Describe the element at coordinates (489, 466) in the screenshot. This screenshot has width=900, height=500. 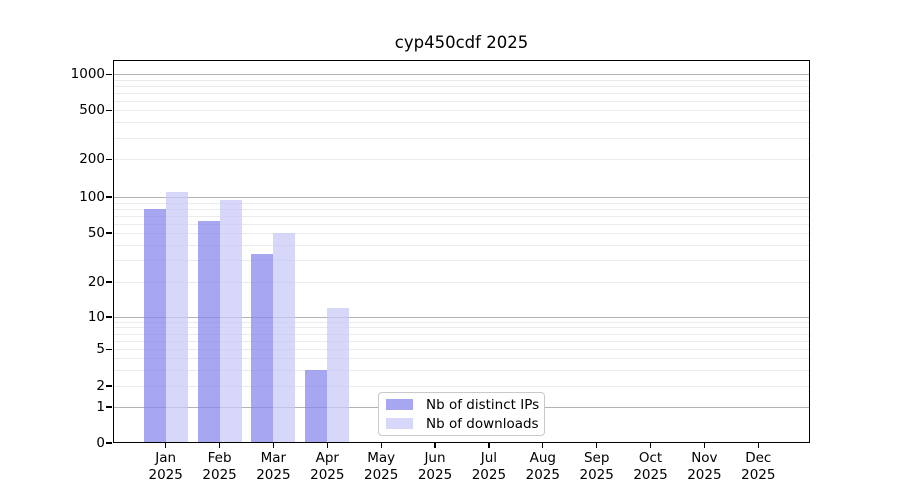
I see `x-tick-label-jul: Jul 2025` at that location.